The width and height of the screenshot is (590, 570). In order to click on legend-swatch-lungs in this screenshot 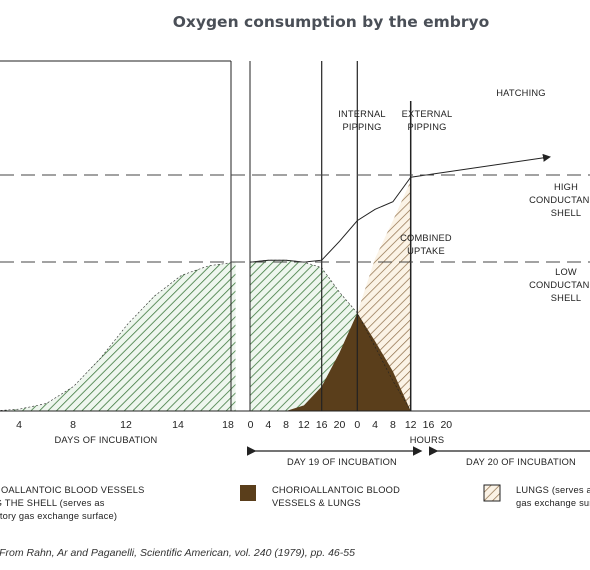, I will do `click(492, 493)`.